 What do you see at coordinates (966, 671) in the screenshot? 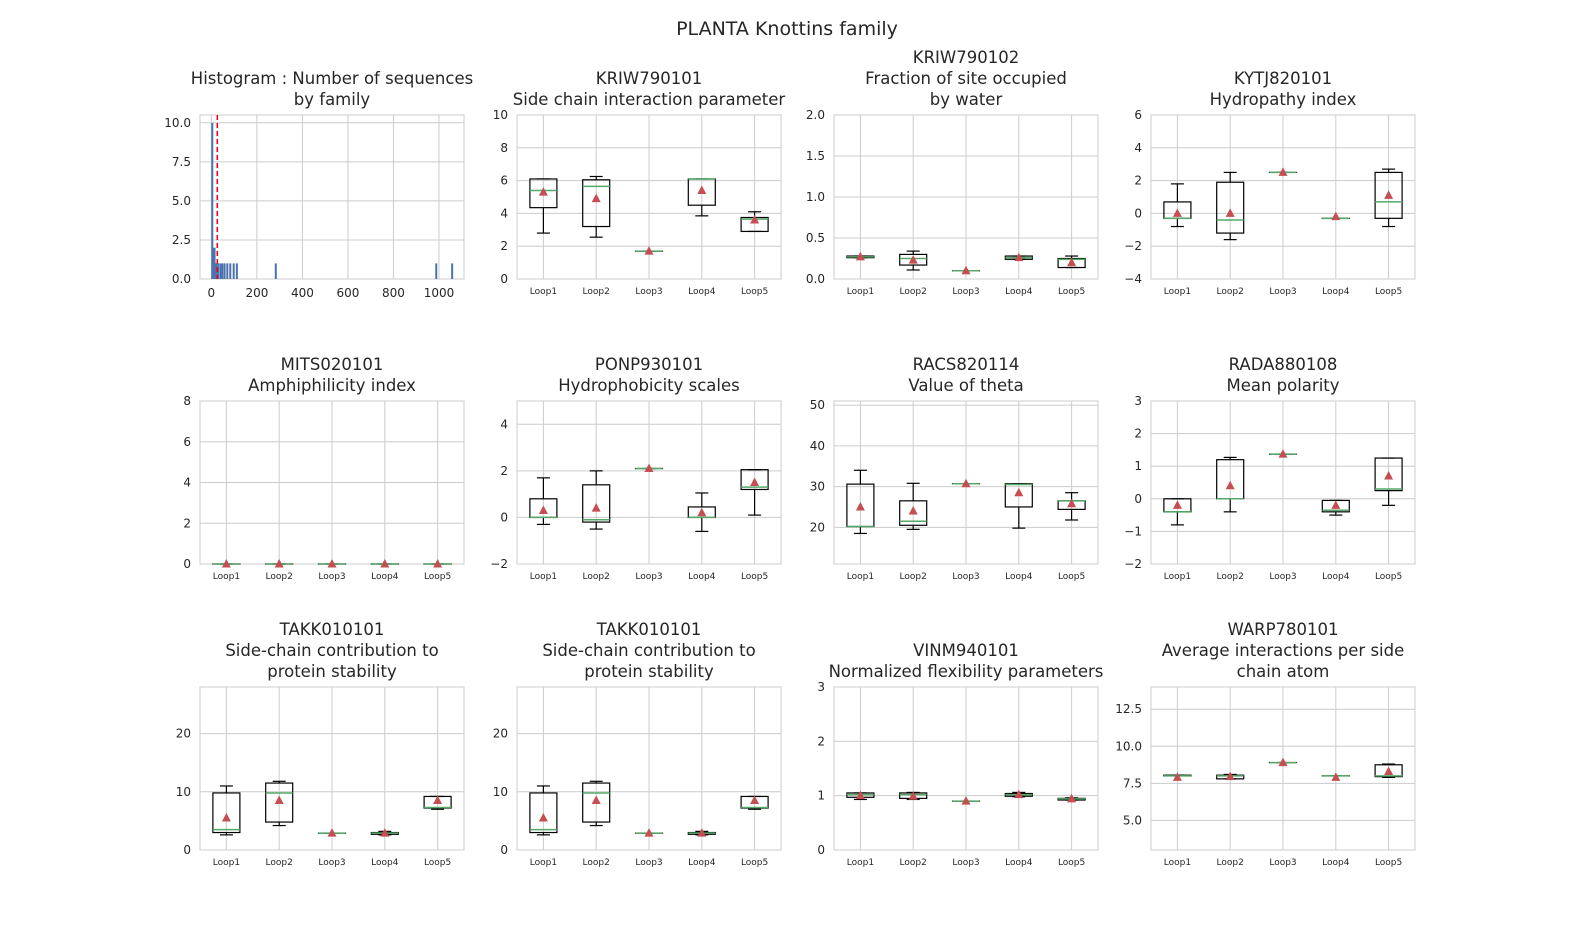
I see `panel-title: Normalized flexibility parameters` at bounding box center [966, 671].